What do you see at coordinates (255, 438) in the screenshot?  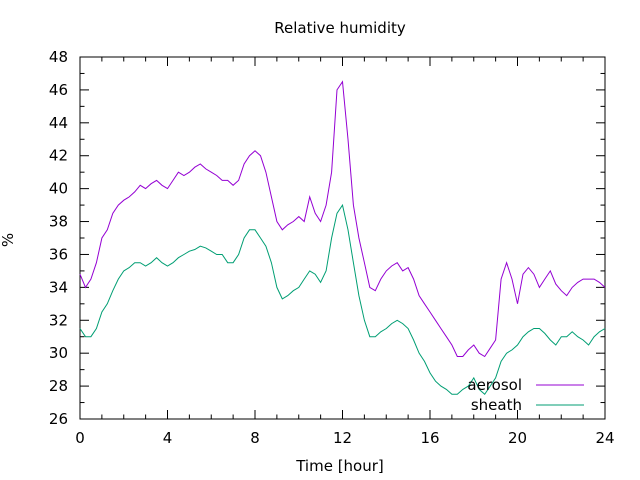 I see `x-tick-label: 8` at bounding box center [255, 438].